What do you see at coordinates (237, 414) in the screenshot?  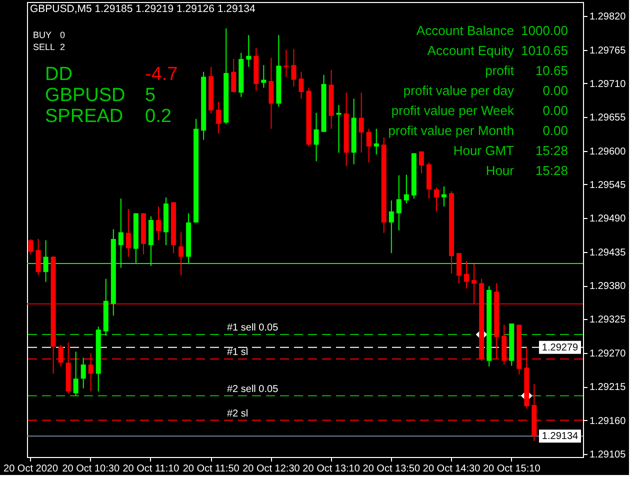 I see `ref-line-label: #2 sl` at bounding box center [237, 414].